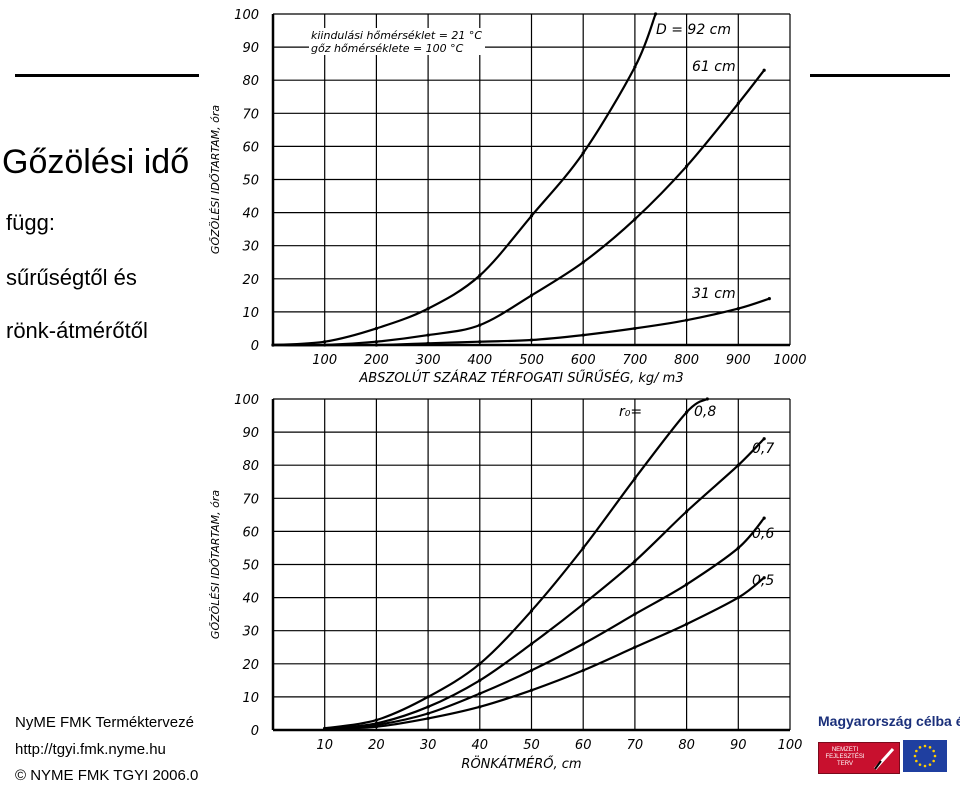  What do you see at coordinates (635, 745) in the screenshot?
I see `x-tick-label: 70` at bounding box center [635, 745].